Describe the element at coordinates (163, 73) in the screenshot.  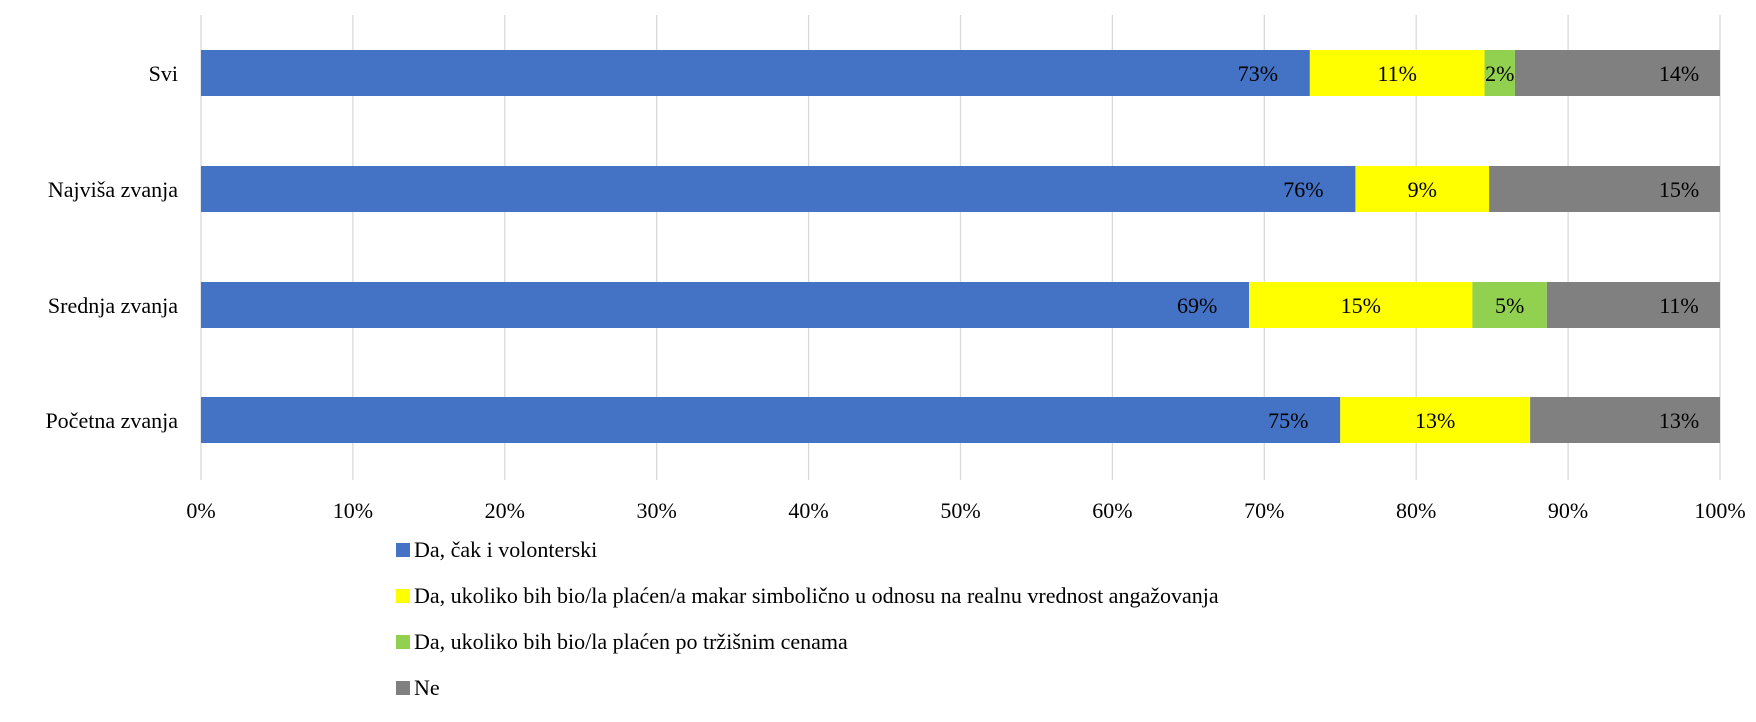
I see `category-label: Svi` at that location.